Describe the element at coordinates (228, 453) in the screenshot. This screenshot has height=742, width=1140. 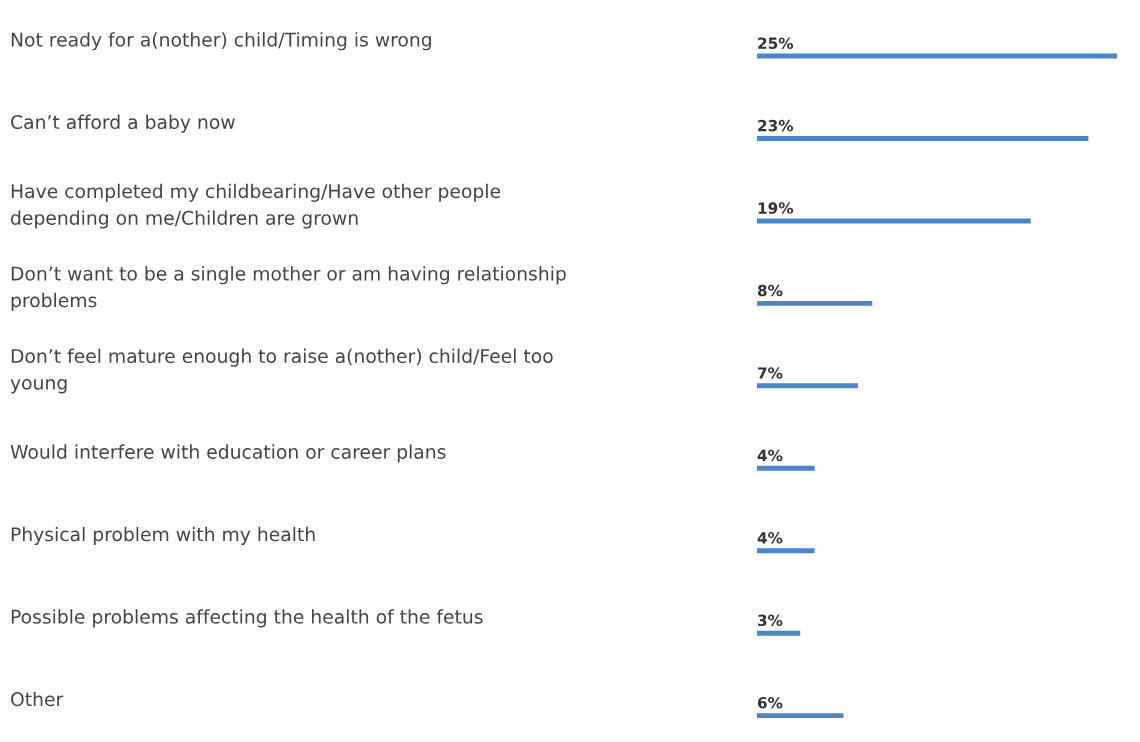
I see `y-tick-label: Would interfere with education or career plans` at that location.